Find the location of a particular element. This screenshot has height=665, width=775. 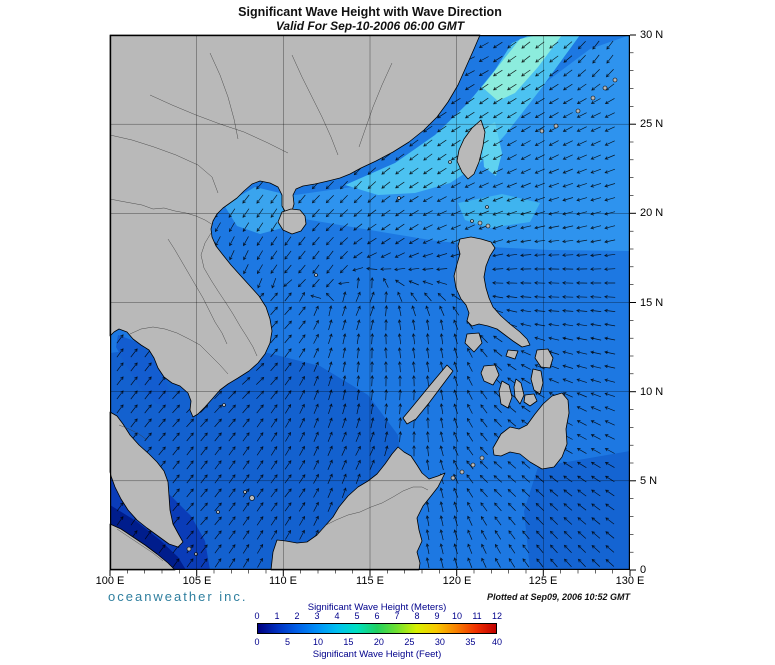

lat-tick-20n: 20 N is located at coordinates (652, 213).